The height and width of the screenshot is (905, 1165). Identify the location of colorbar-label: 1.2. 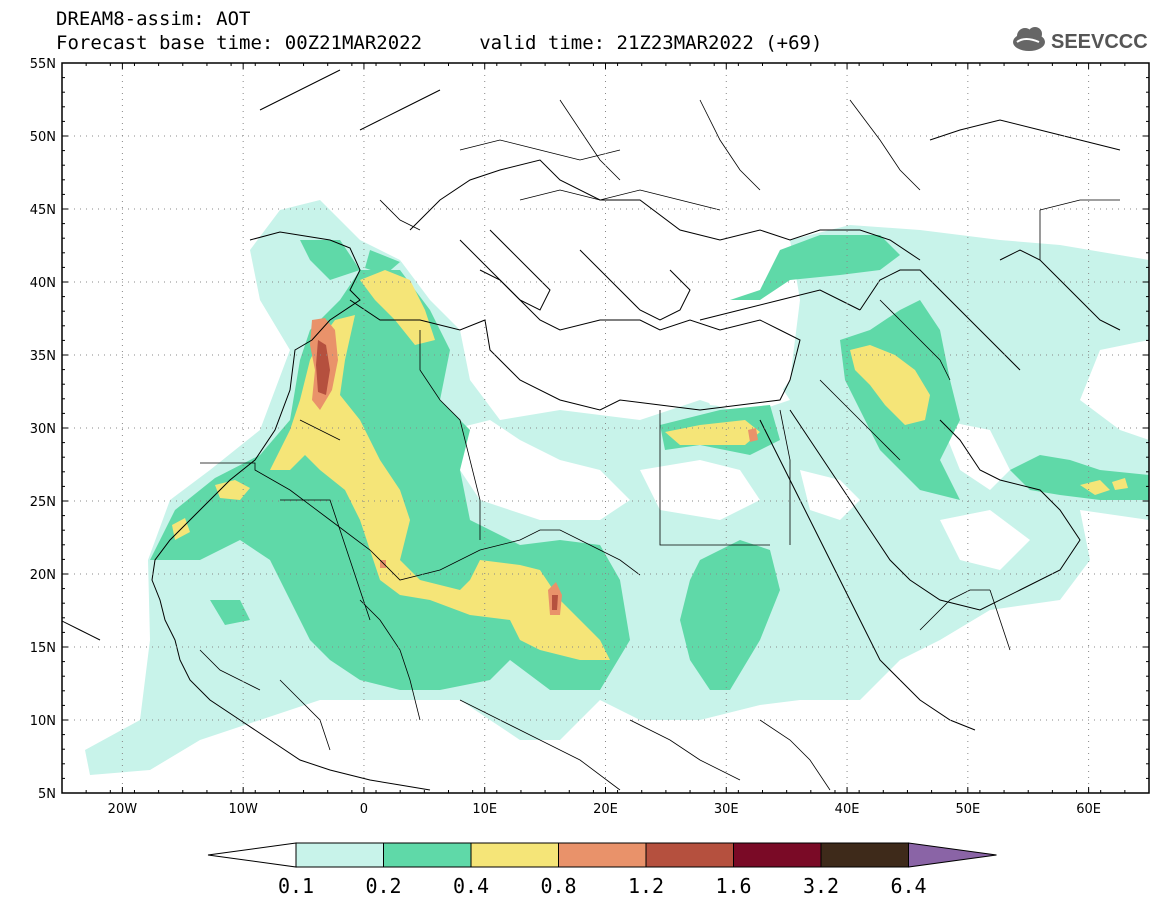
(646, 886).